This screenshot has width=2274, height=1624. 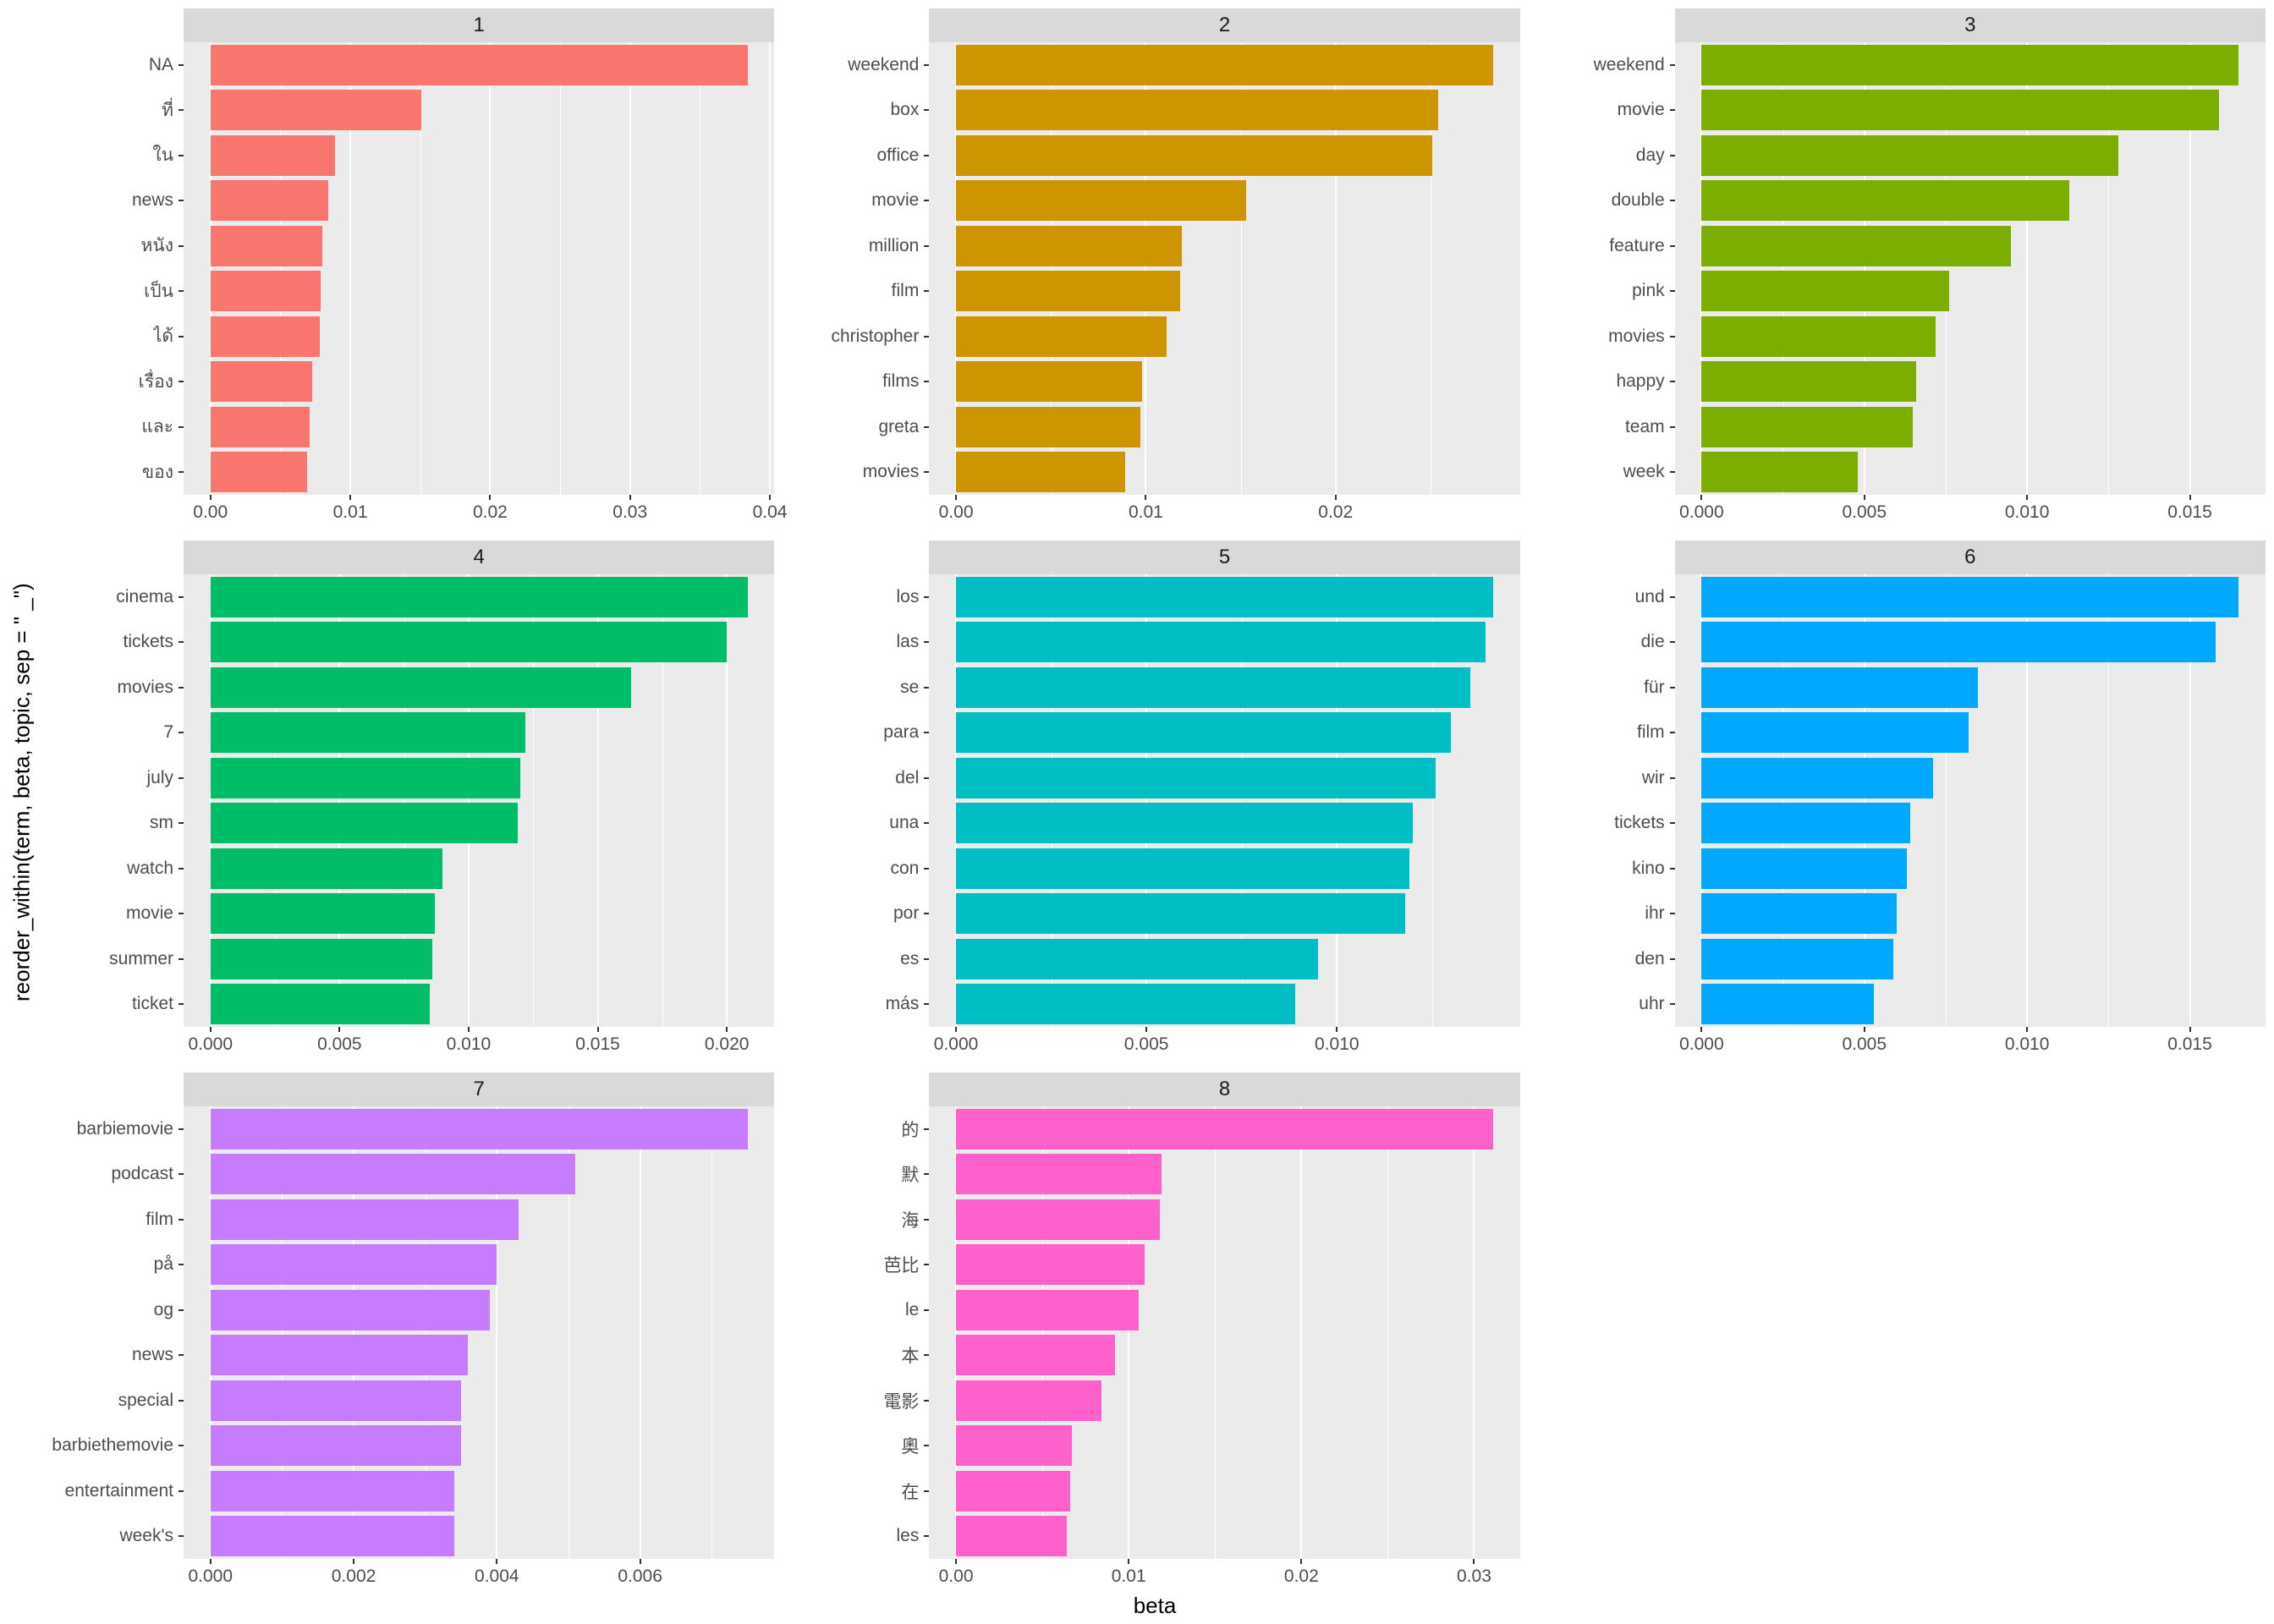 What do you see at coordinates (1605, 959) in the screenshot?
I see `y-axis-label-row: den` at bounding box center [1605, 959].